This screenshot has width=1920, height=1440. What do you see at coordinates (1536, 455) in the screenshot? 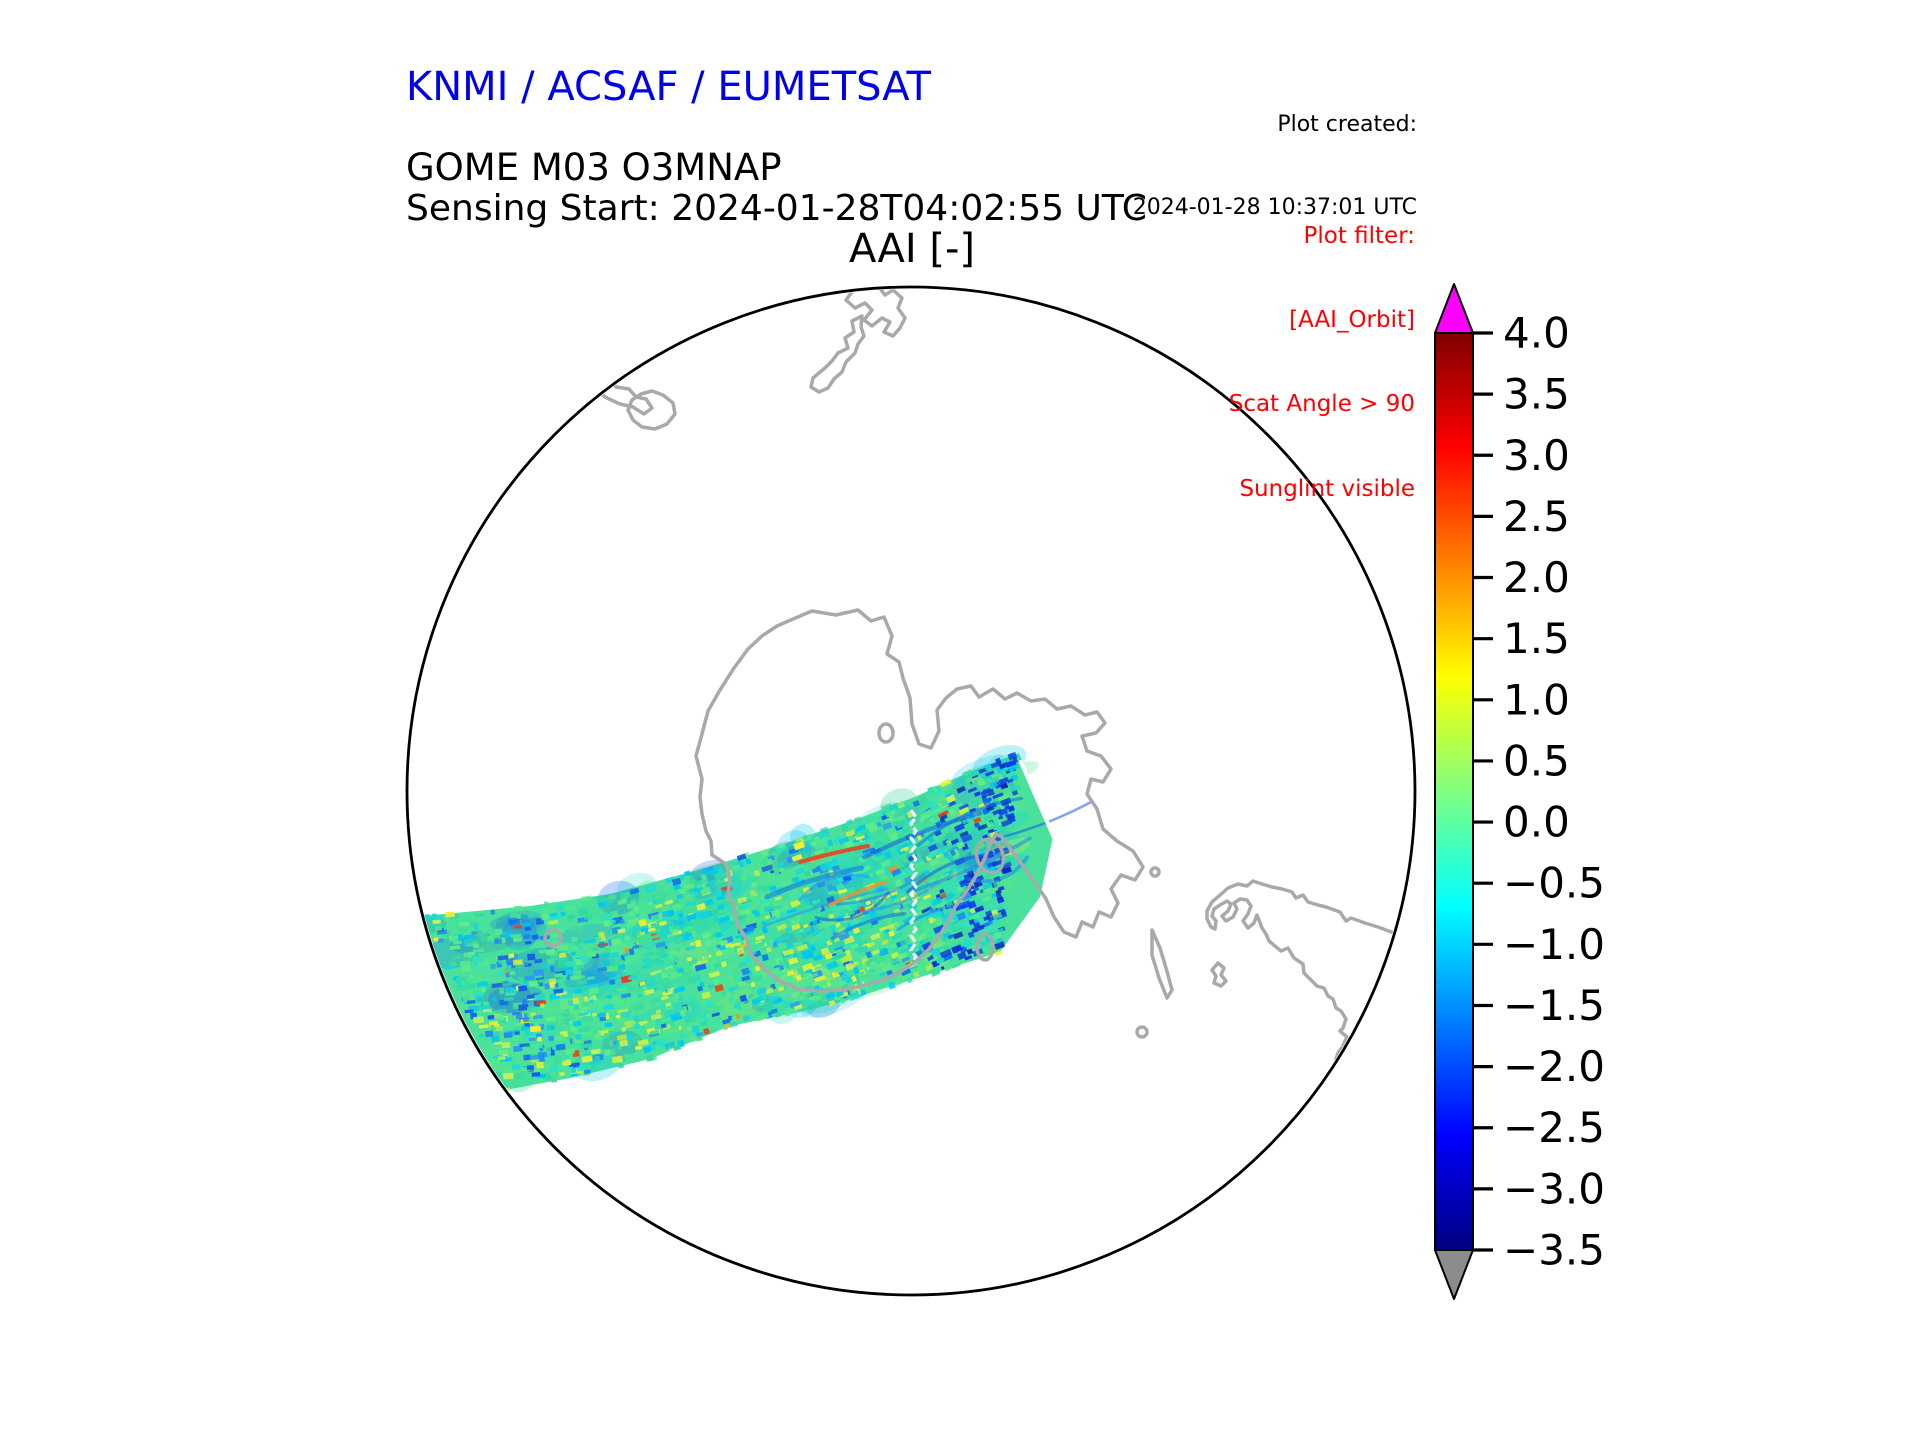
I see `colorbar-tick-label: 3.0` at bounding box center [1536, 455].